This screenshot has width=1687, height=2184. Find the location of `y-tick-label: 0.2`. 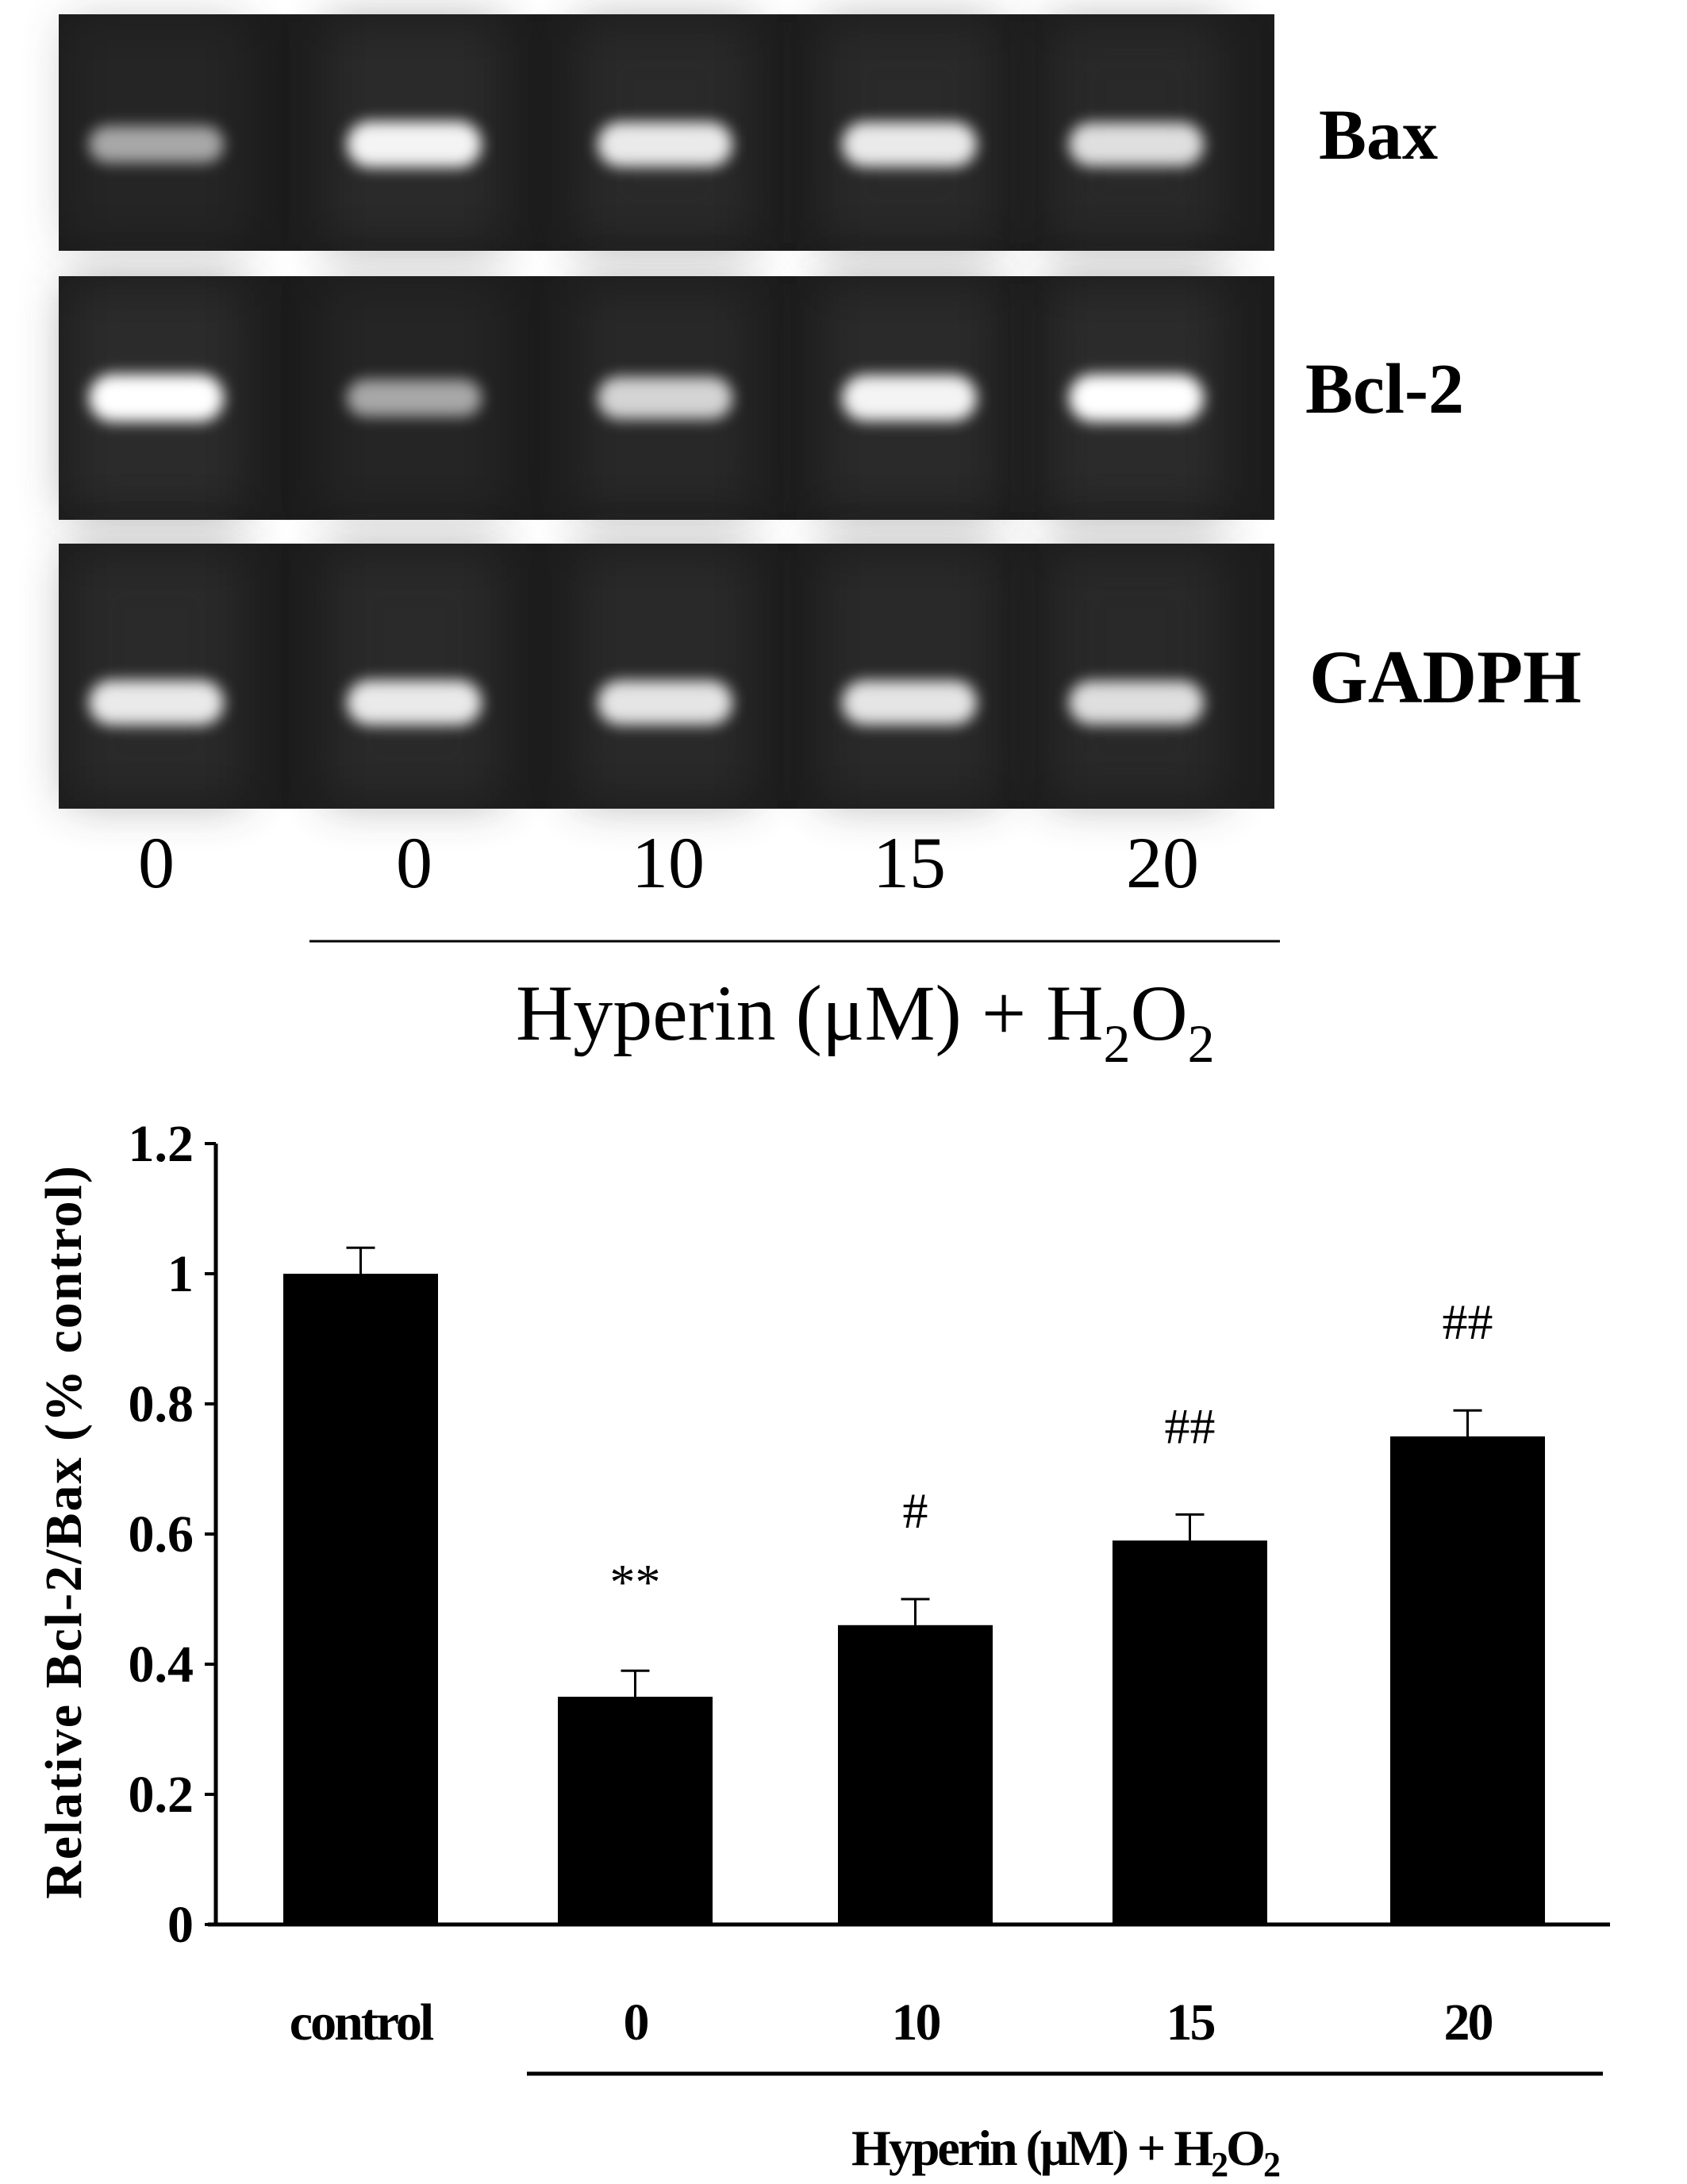

y-tick-label: 0.2 is located at coordinates (161, 1795).